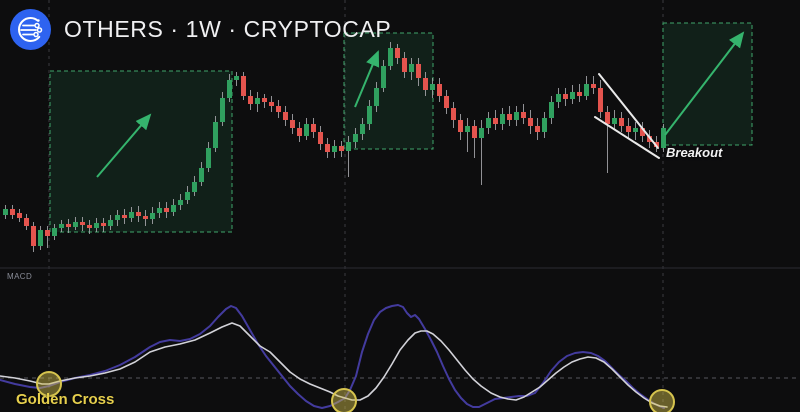 The image size is (800, 412). I want to click on falling-wedge-trendlines, so click(627, 116).